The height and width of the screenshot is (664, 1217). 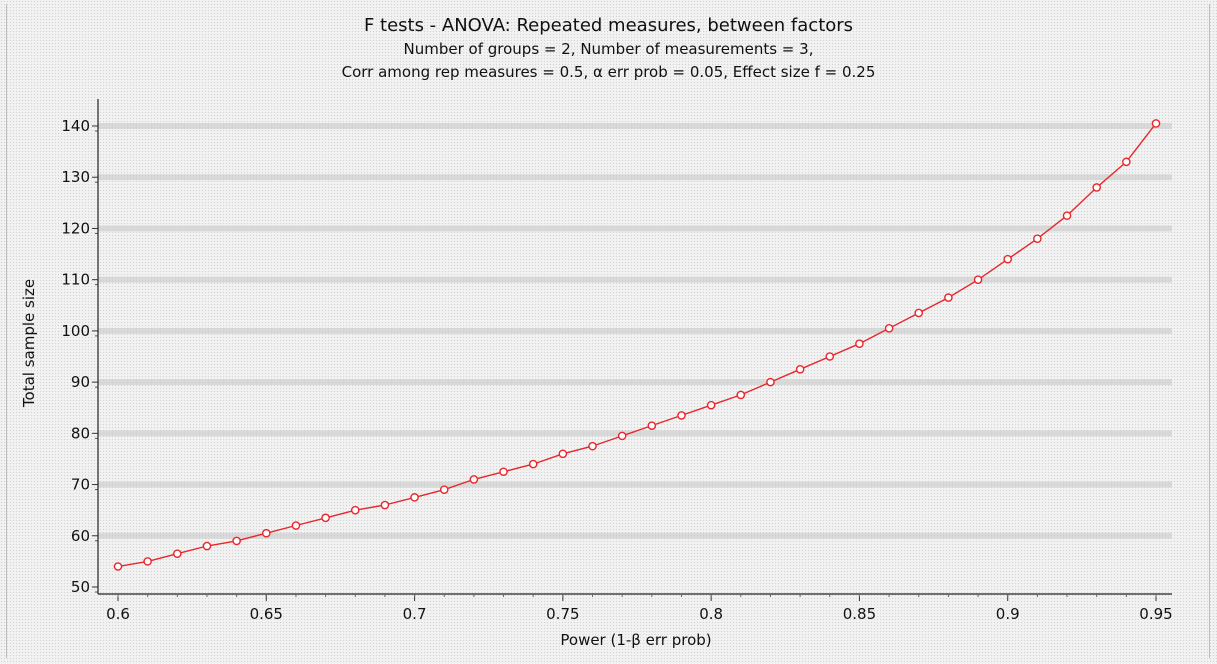 What do you see at coordinates (80, 587) in the screenshot?
I see `y-tick-label: 50` at bounding box center [80, 587].